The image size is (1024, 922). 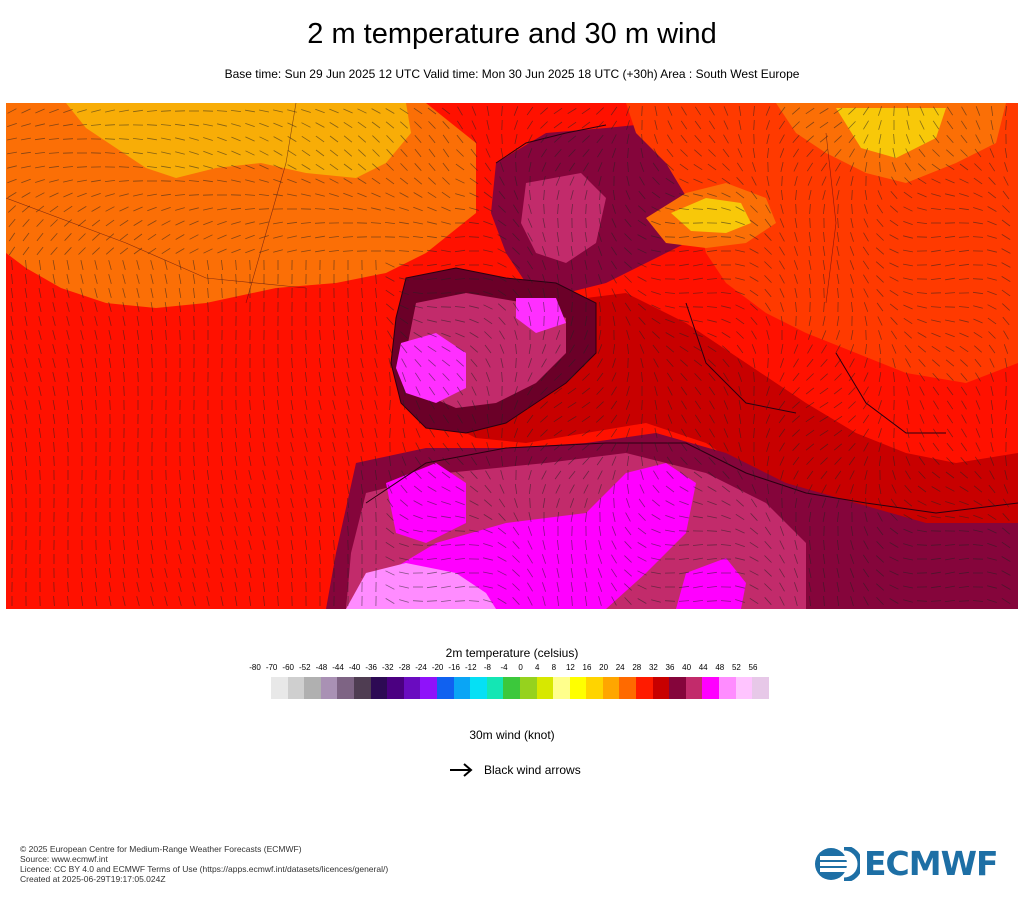 What do you see at coordinates (637, 667) in the screenshot?
I see `legend-tick: 28` at bounding box center [637, 667].